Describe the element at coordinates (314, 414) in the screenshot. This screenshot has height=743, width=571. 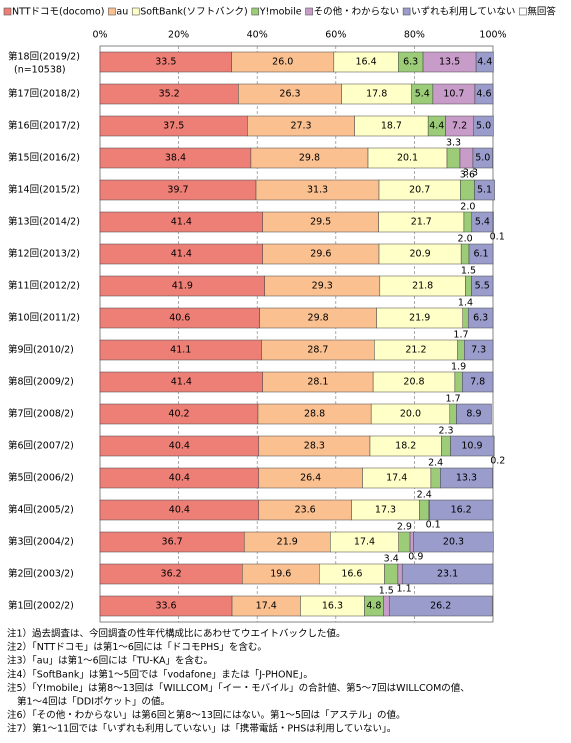
I see `value-label: 28.8` at that location.